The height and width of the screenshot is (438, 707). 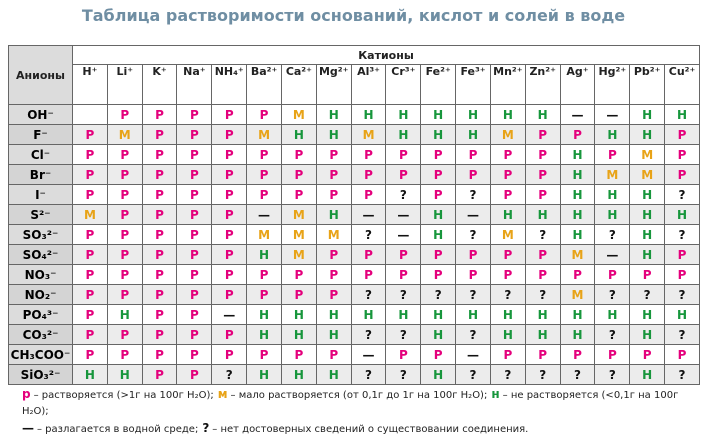 I want to click on anion-header: Анионы, so click(x=40, y=75).